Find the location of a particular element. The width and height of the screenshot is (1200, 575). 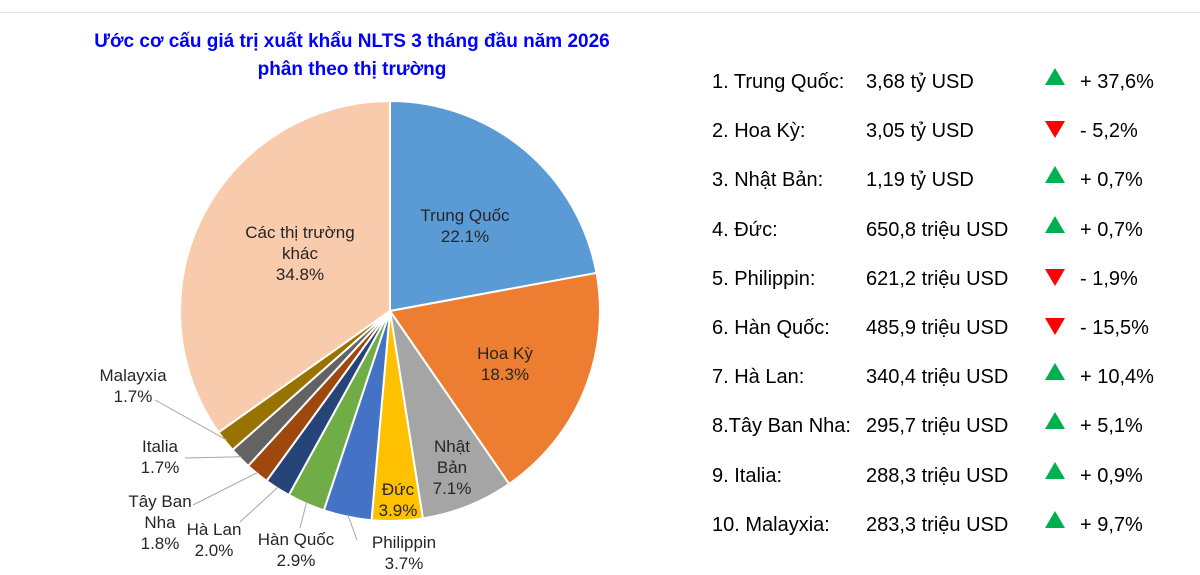

slice-label-duc: Đức 3.9% is located at coordinates (398, 500).